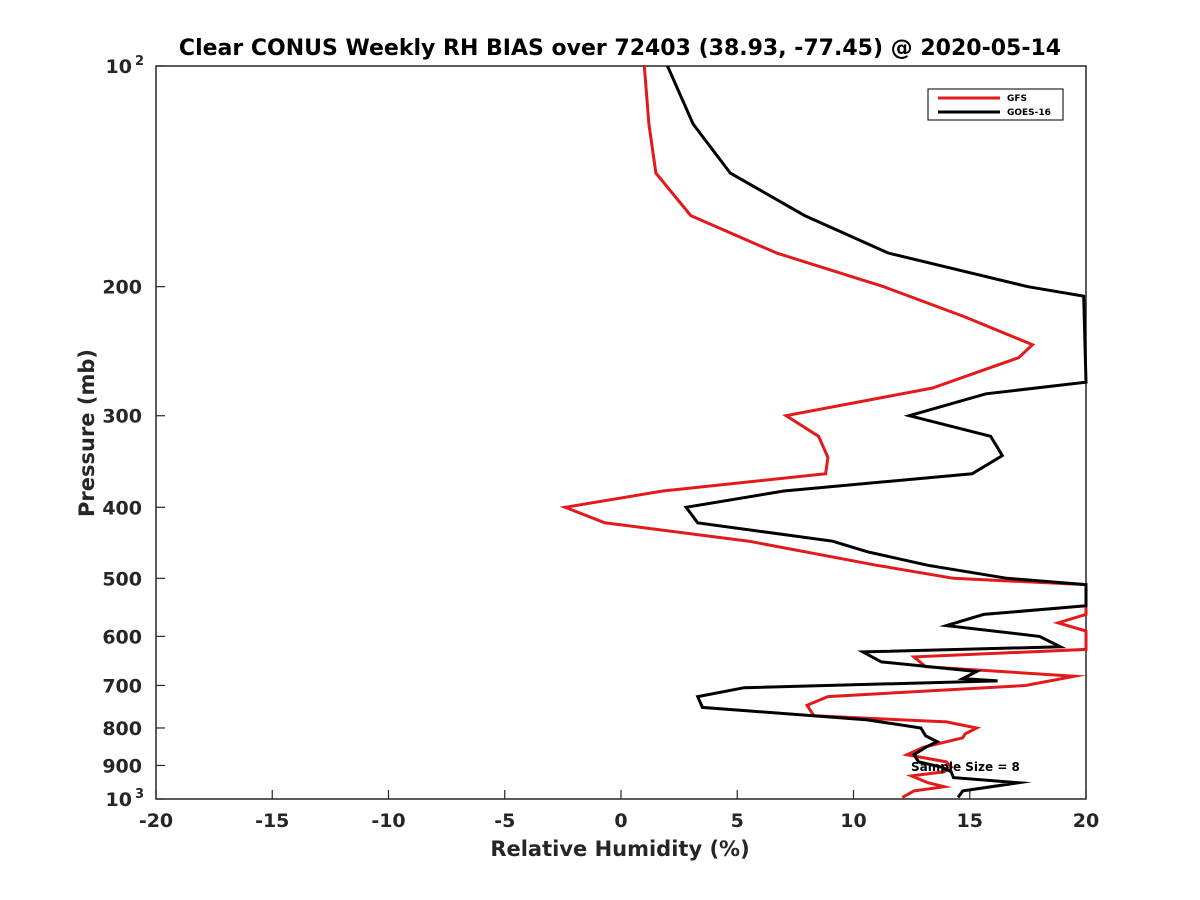  I want to click on y-tick-label-base: 300, so click(122, 417).